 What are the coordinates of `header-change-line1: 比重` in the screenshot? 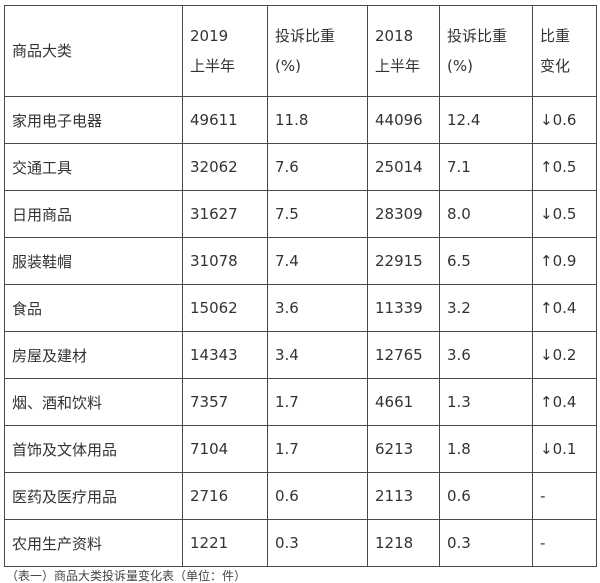 It's located at (555, 36).